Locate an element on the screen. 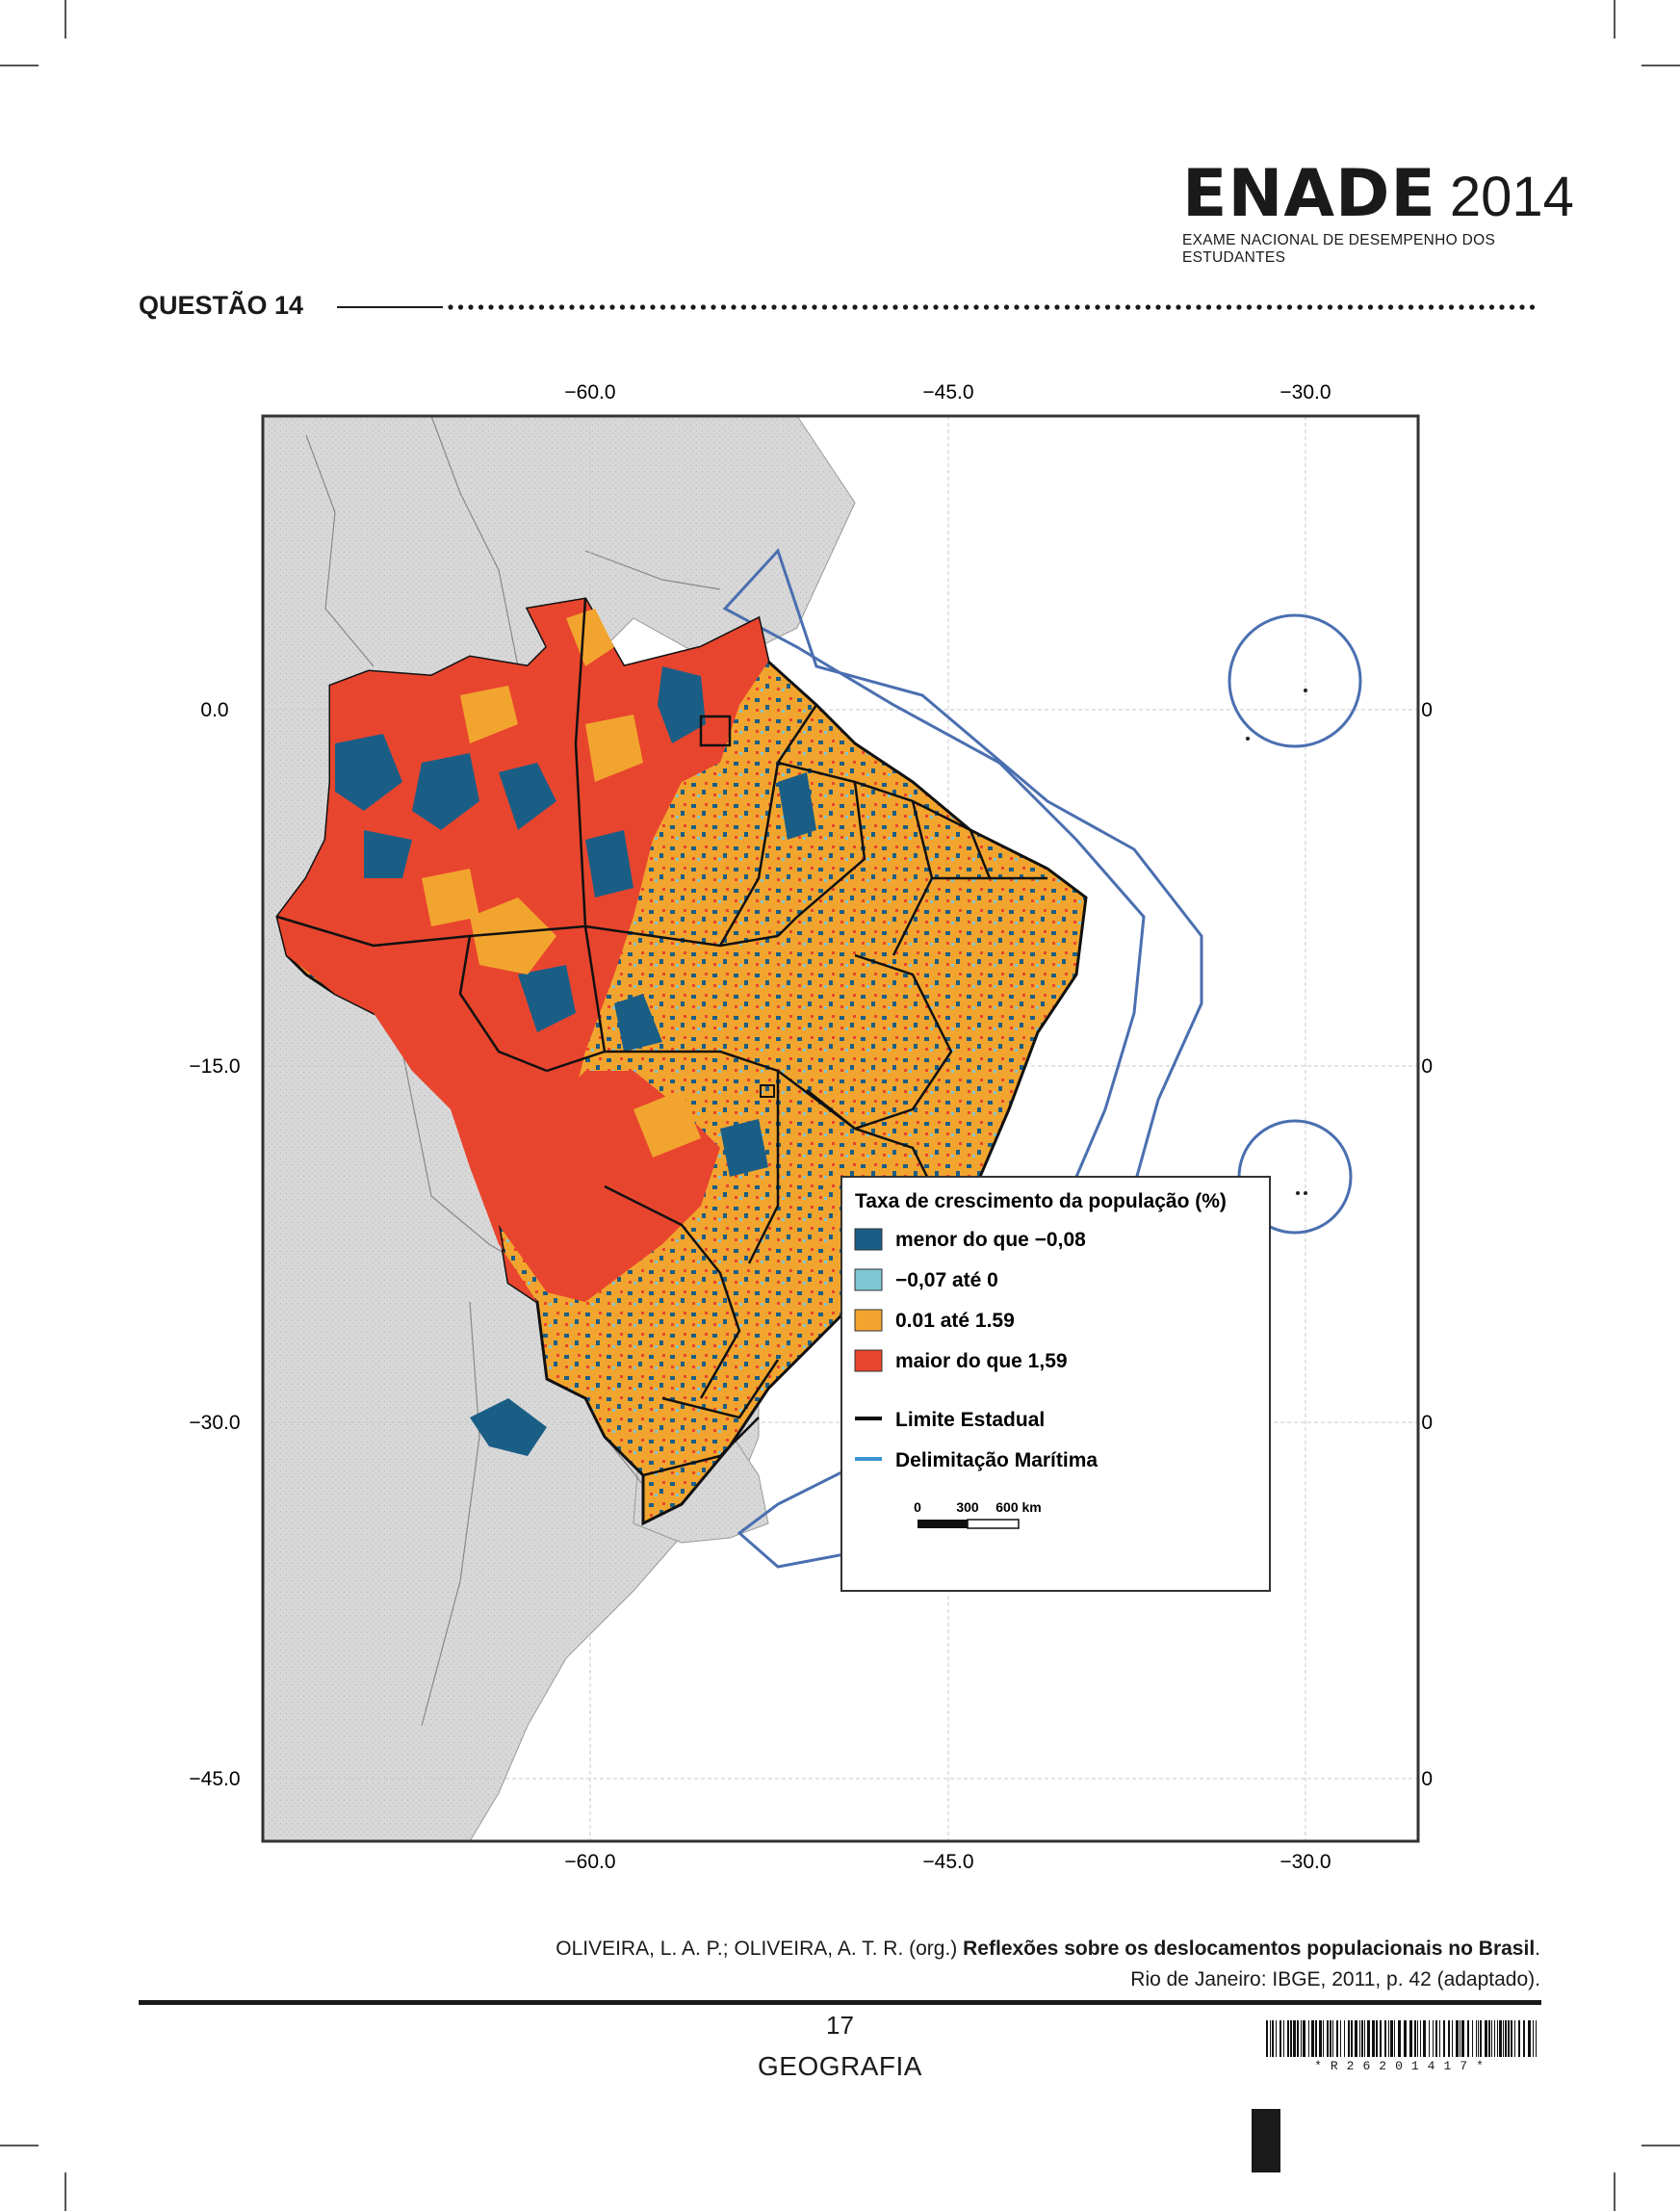 This screenshot has width=1680, height=2211. scale-label: 0 is located at coordinates (917, 1507).